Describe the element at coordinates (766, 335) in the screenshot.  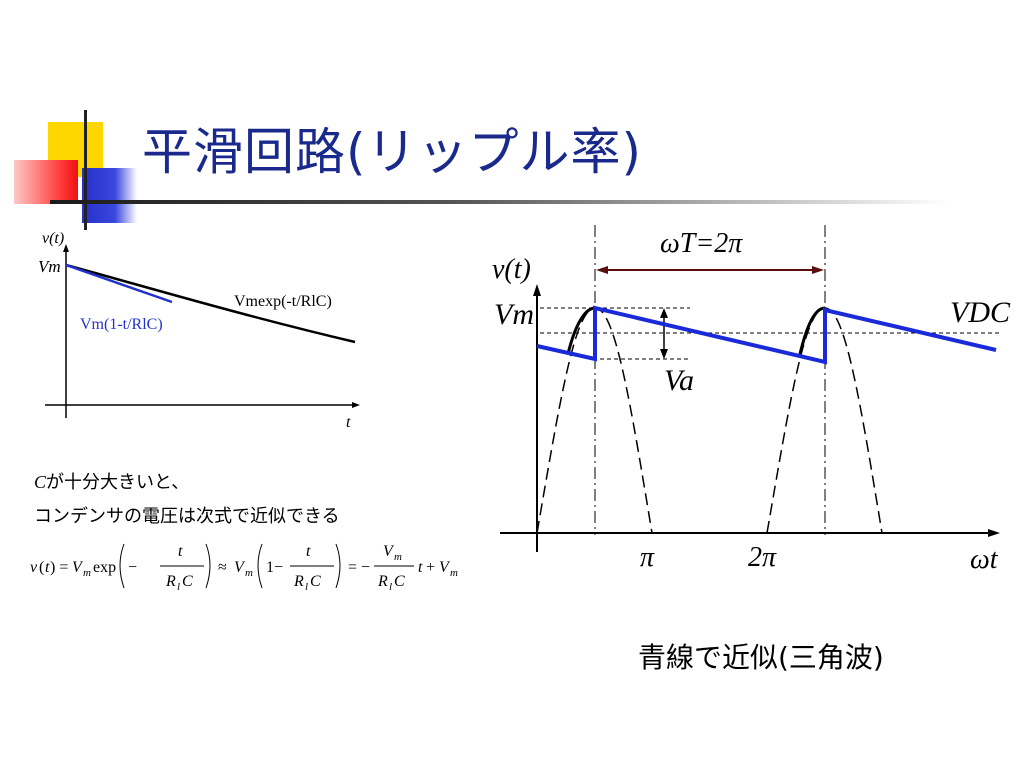
I see `triangle-approx-wave` at that location.